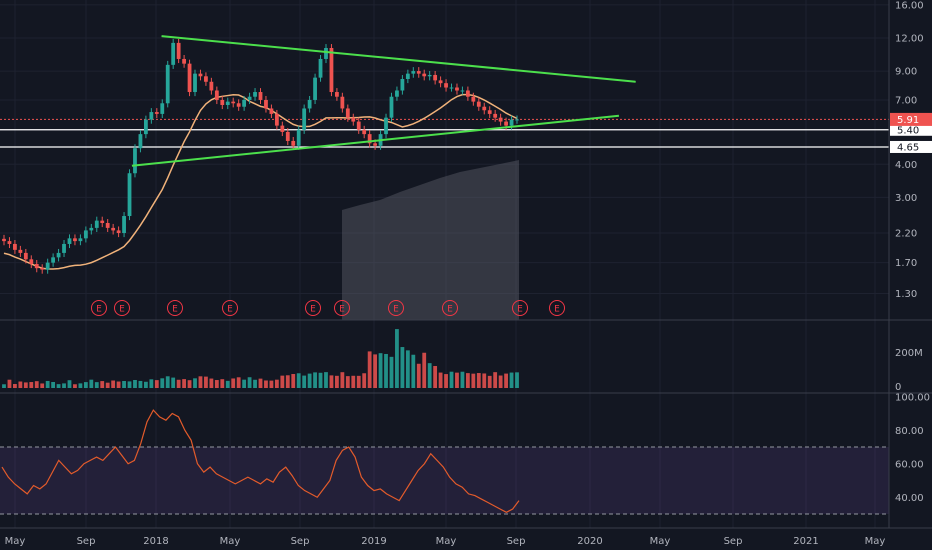 The height and width of the screenshot is (550, 932). Describe the element at coordinates (908, 147) in the screenshot. I see `level-price-label: 4.65` at that location.